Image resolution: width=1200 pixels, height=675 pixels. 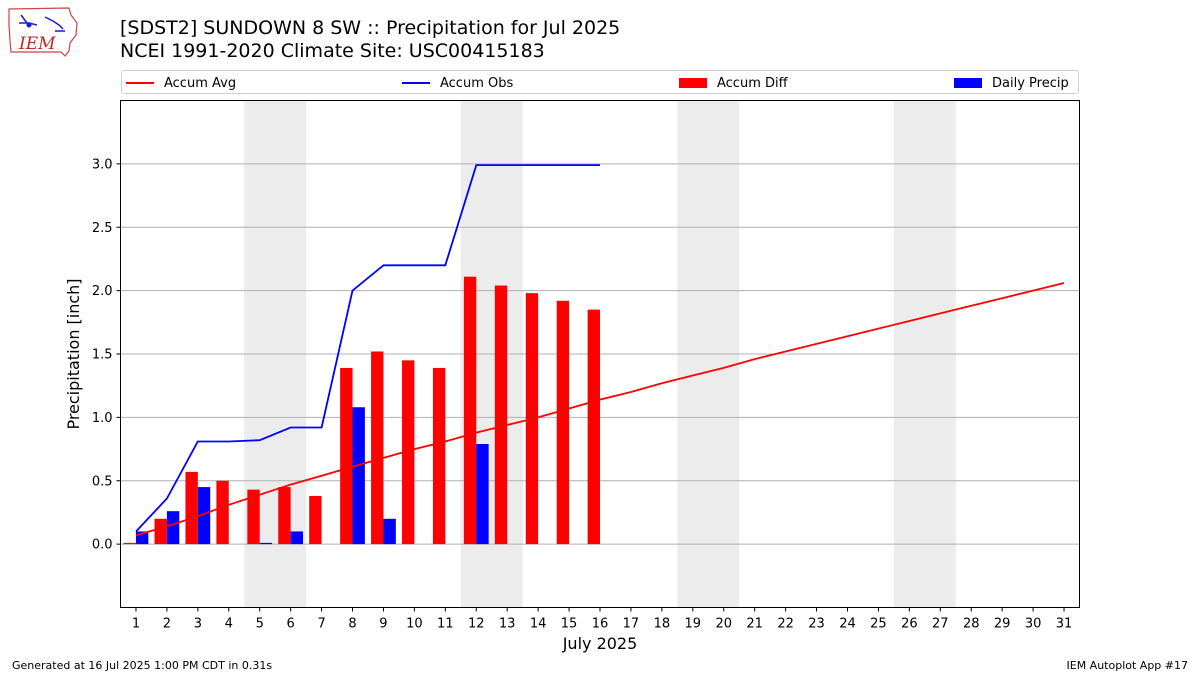 What do you see at coordinates (752, 83) in the screenshot?
I see `legend-label-accum-diff: Accum Diff` at bounding box center [752, 83].